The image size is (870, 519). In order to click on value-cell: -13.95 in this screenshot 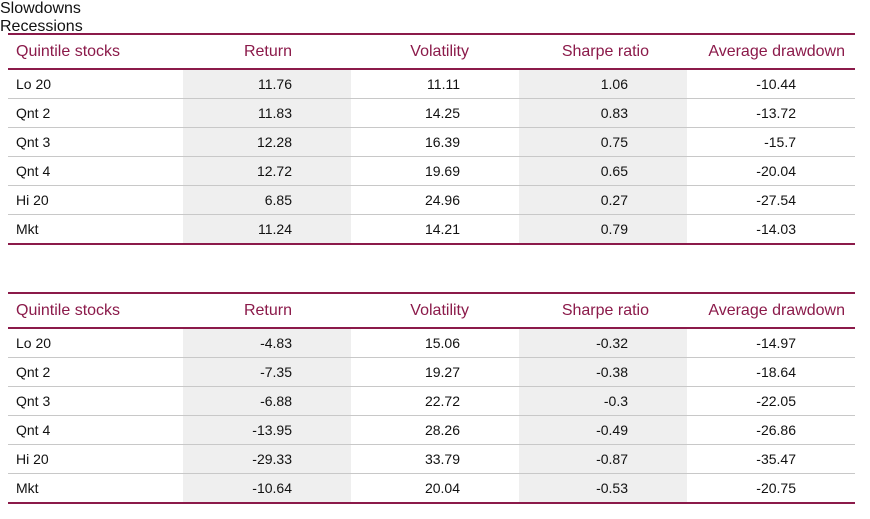, I will do `click(267, 430)`.